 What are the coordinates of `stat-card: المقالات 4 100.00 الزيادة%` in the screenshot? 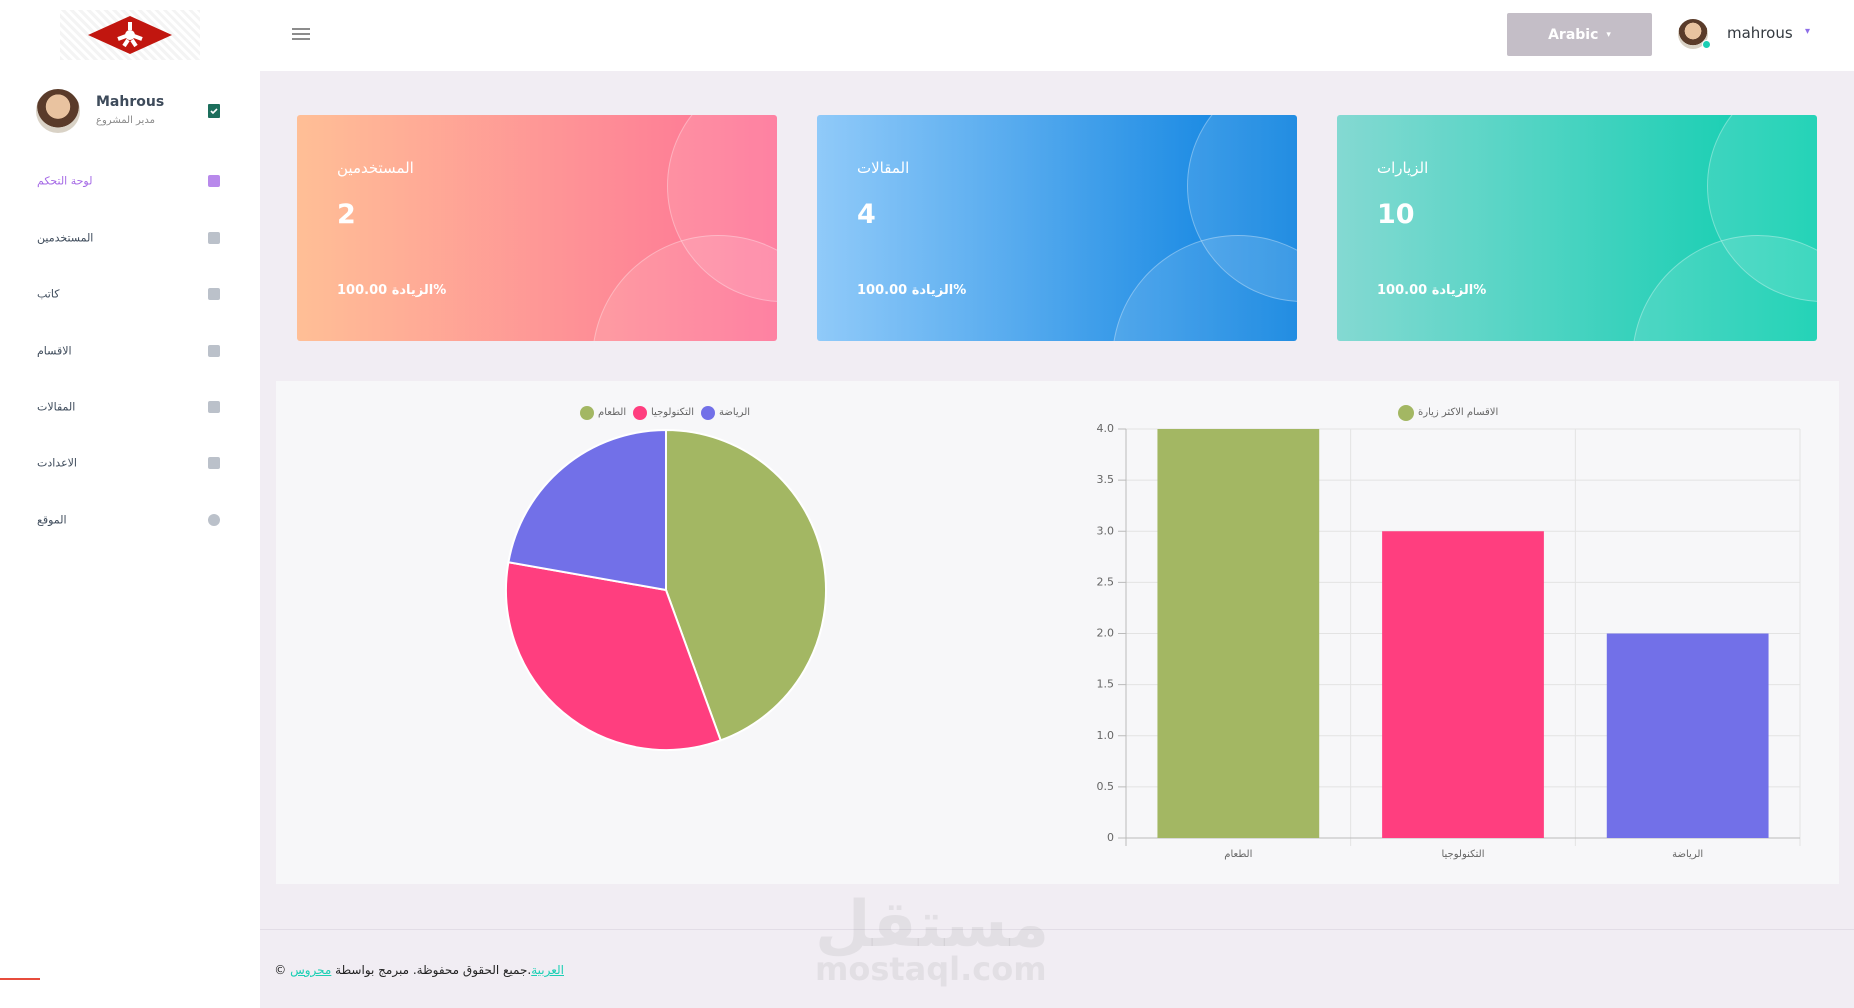 It's located at (1057, 228).